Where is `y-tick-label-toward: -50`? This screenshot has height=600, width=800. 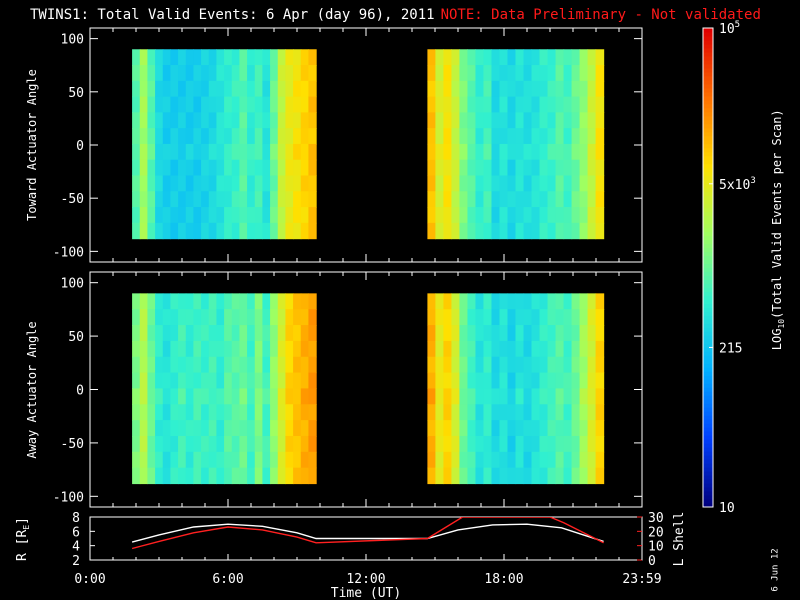
y-tick-label-toward: -50 is located at coordinates (72, 199).